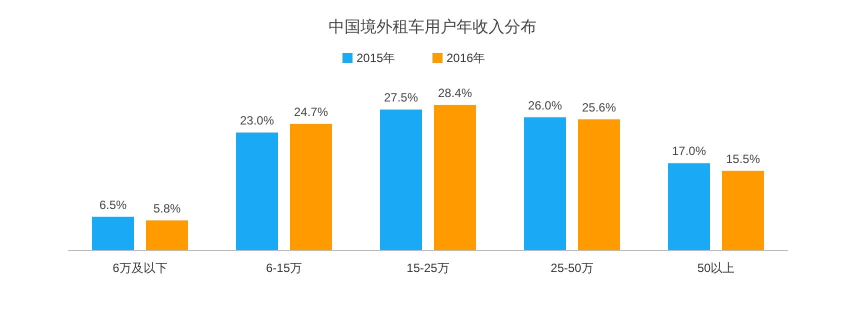 The width and height of the screenshot is (865, 328). Describe the element at coordinates (167, 208) in the screenshot. I see `data-label: 5.8%` at that location.